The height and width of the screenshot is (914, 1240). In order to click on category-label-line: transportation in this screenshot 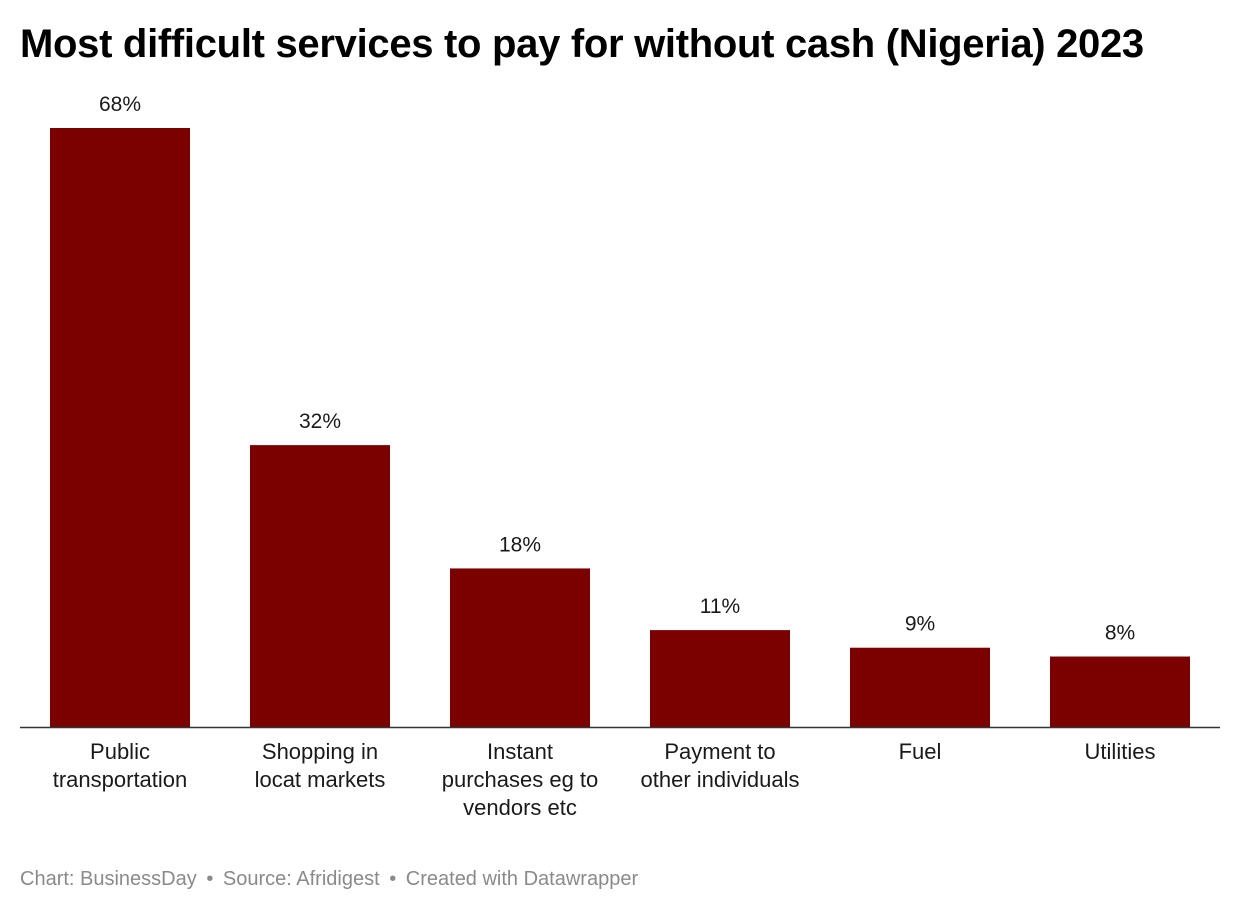, I will do `click(120, 779)`.